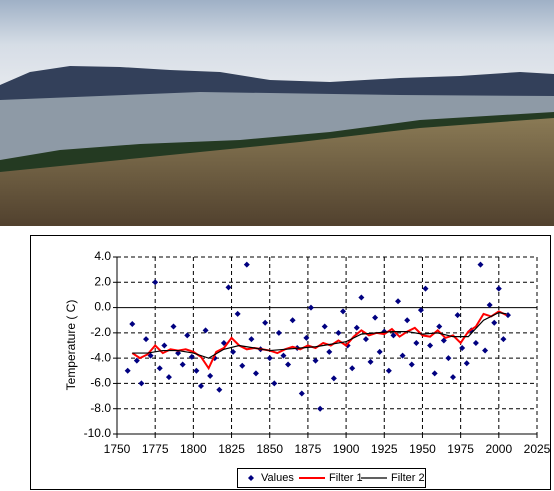 This screenshot has height=491, width=554. Describe the element at coordinates (384, 449) in the screenshot. I see `x-tick-label: 1925` at that location.